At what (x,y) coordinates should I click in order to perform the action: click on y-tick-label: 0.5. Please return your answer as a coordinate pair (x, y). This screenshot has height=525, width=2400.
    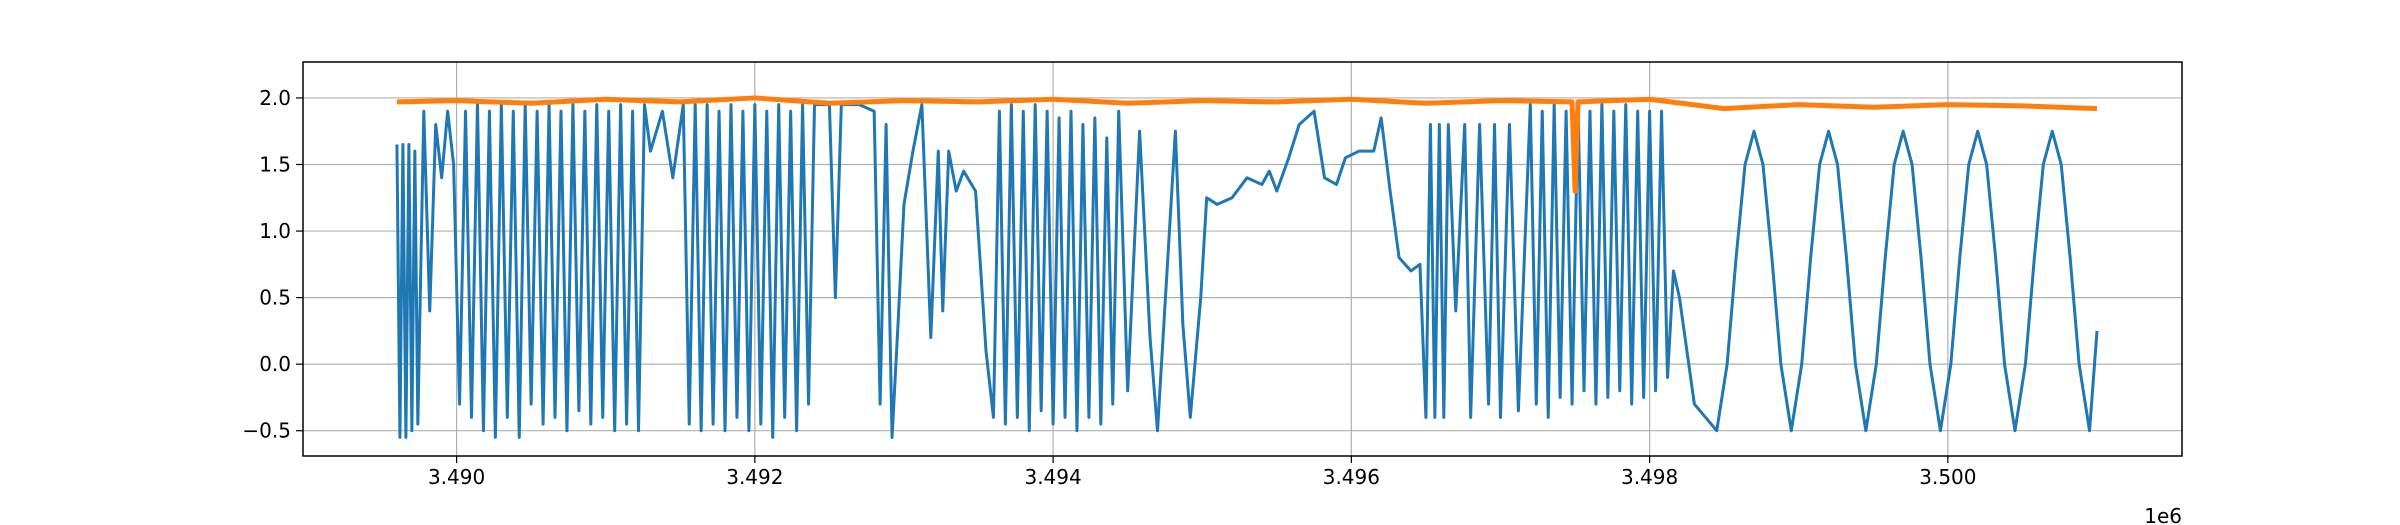
    Looking at the image, I should click on (275, 298).